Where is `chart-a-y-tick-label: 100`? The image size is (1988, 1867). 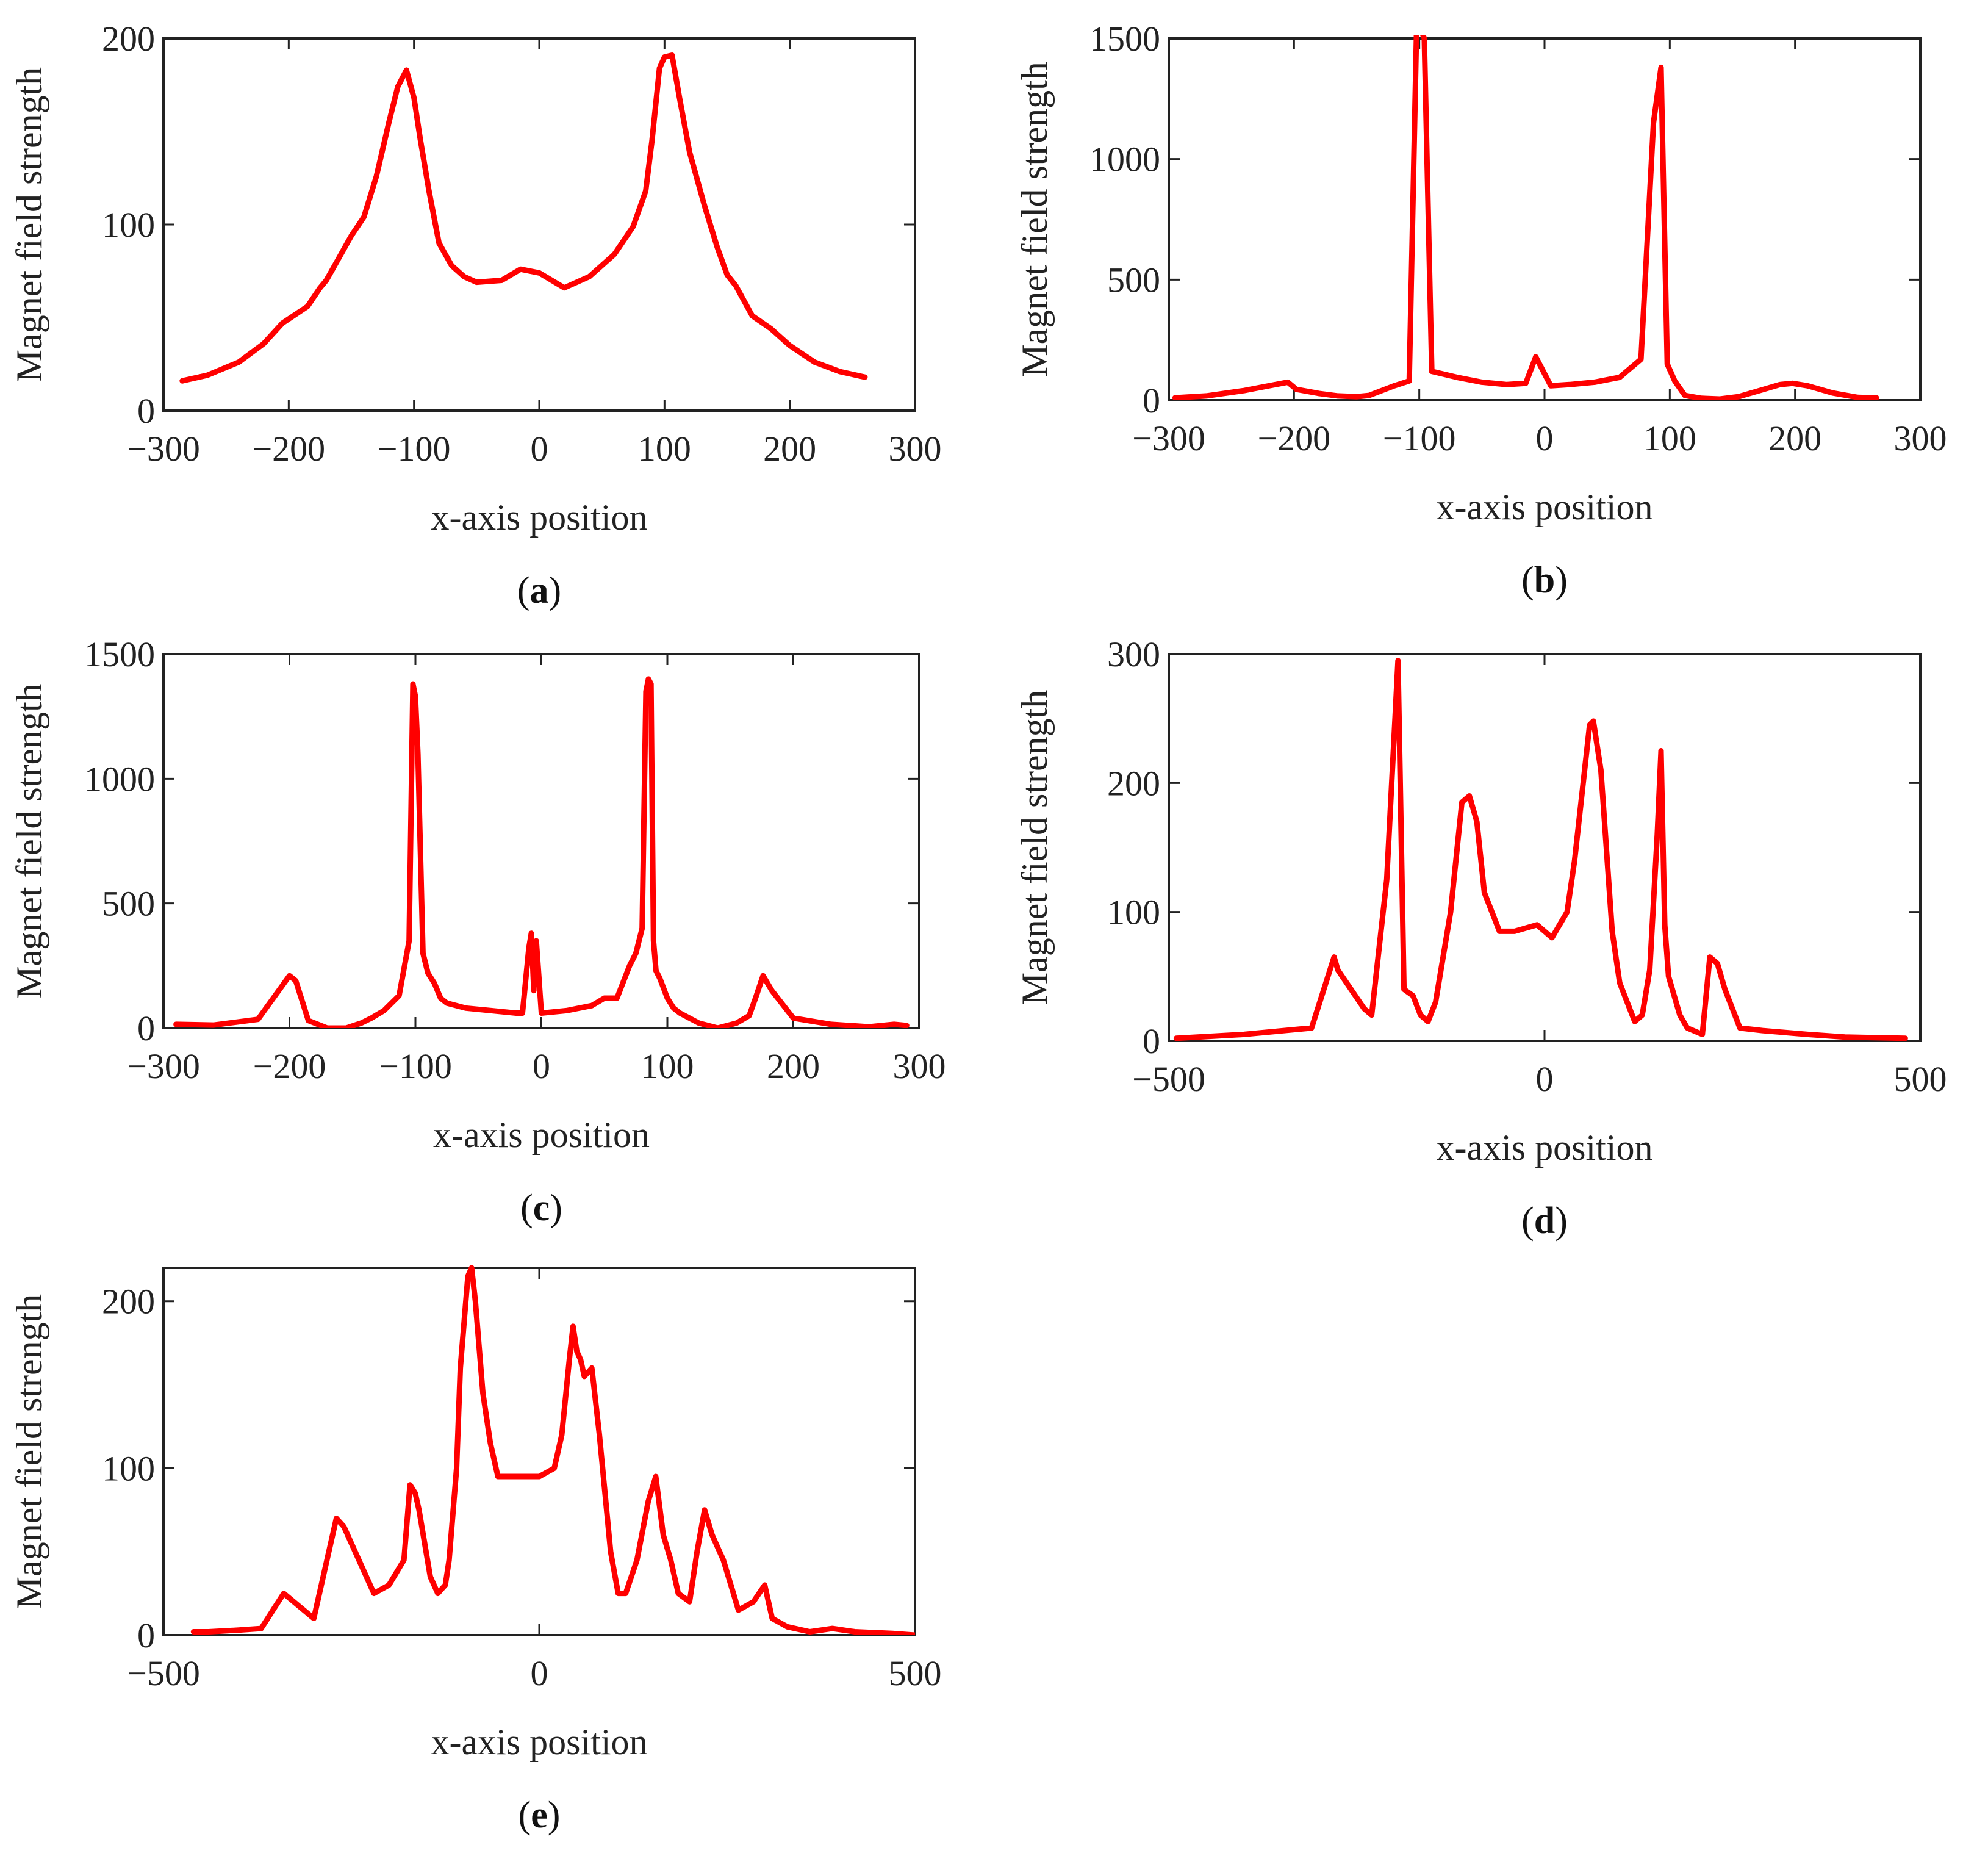
chart-a-y-tick-label: 100 is located at coordinates (128, 225).